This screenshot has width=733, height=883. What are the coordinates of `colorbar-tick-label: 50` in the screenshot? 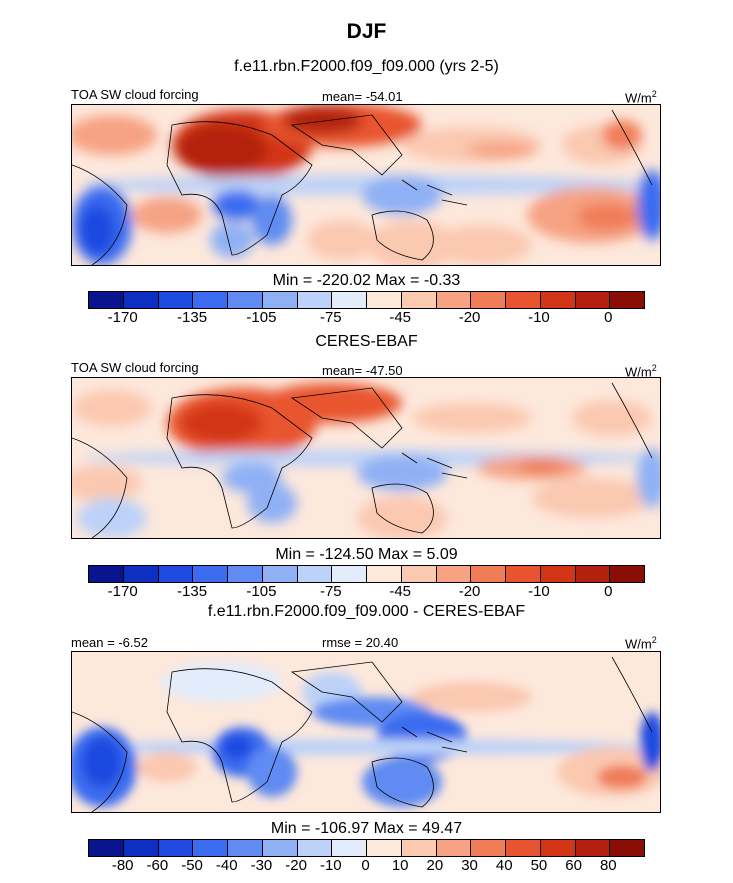 It's located at (539, 865).